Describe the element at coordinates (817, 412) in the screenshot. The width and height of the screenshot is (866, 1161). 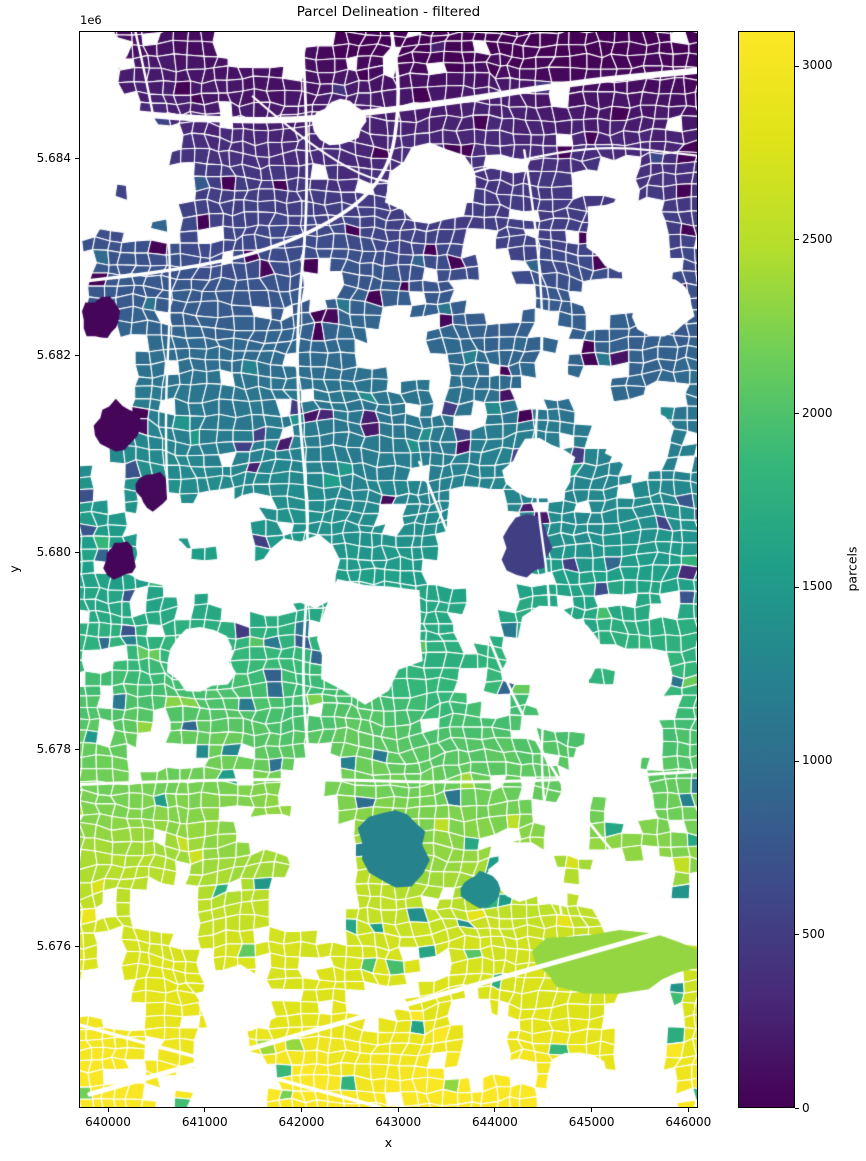
I see `colorbar-tick-label: 2000` at that location.